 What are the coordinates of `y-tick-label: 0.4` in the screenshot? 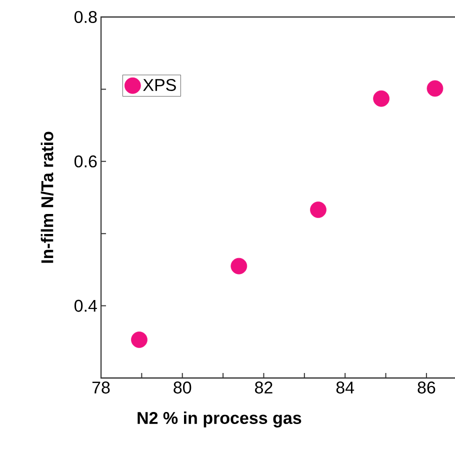 It's located at (85, 306).